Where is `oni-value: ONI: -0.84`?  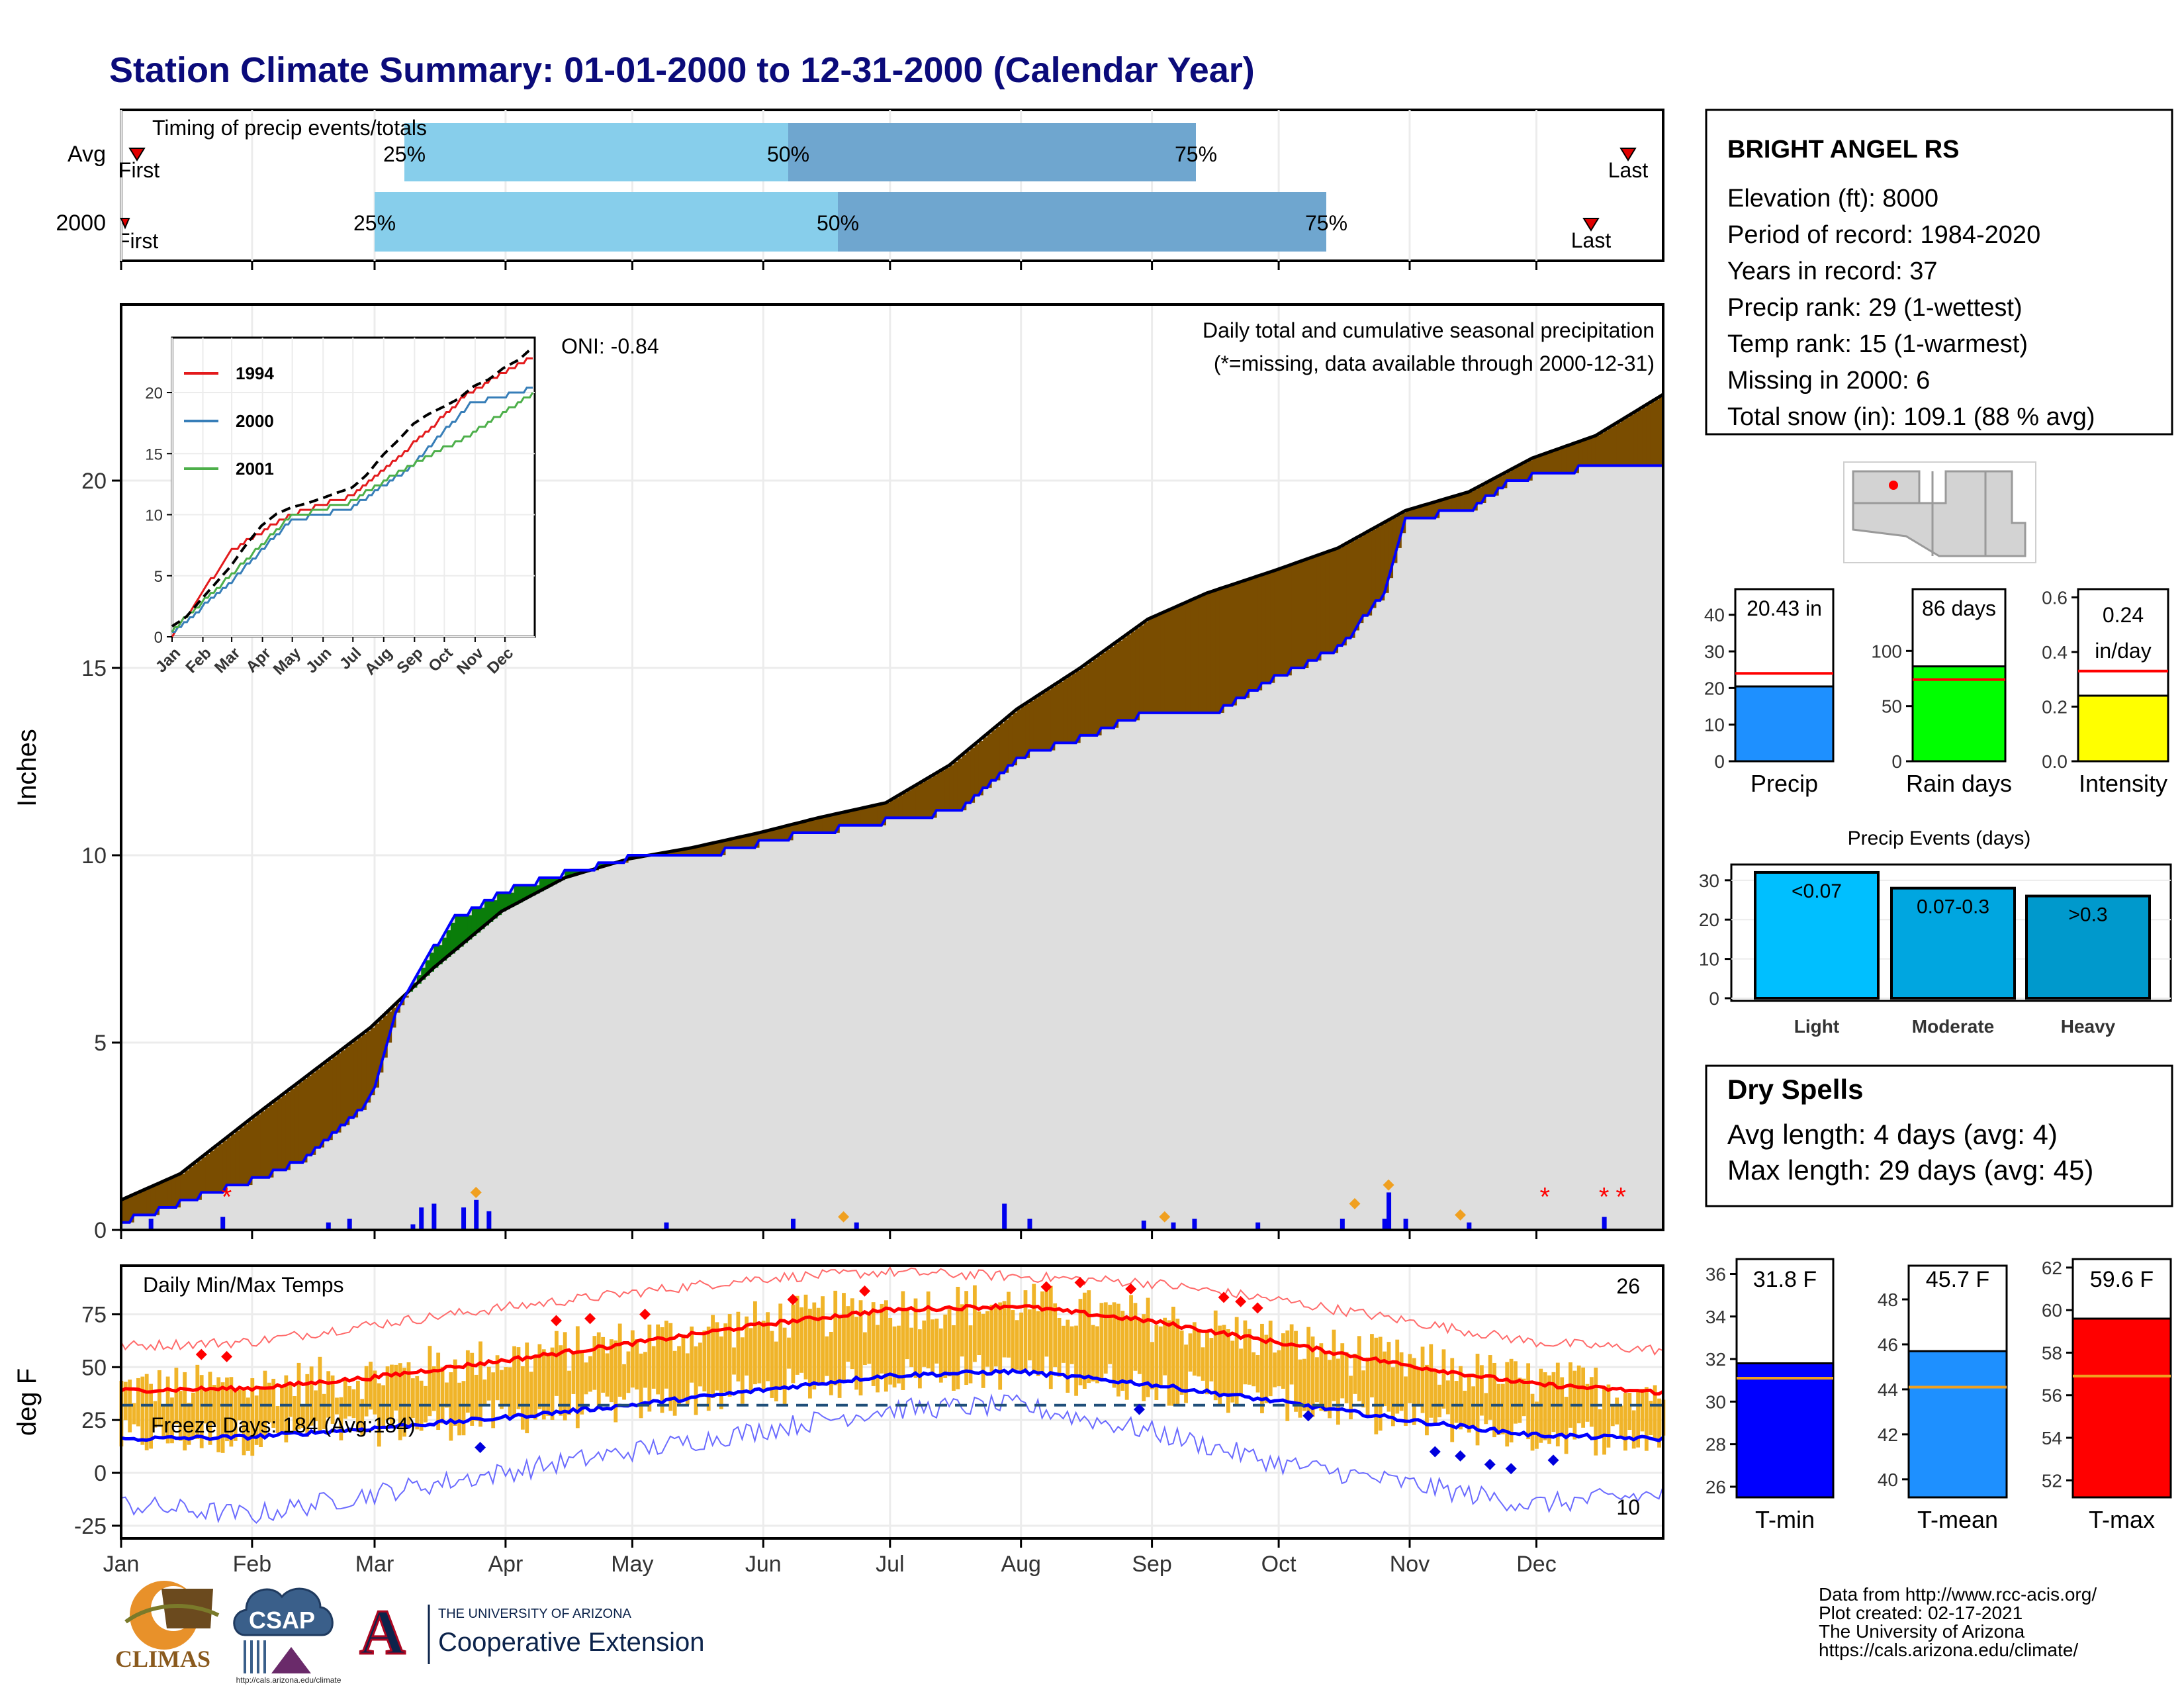 oni-value: ONI: -0.84 is located at coordinates (610, 346).